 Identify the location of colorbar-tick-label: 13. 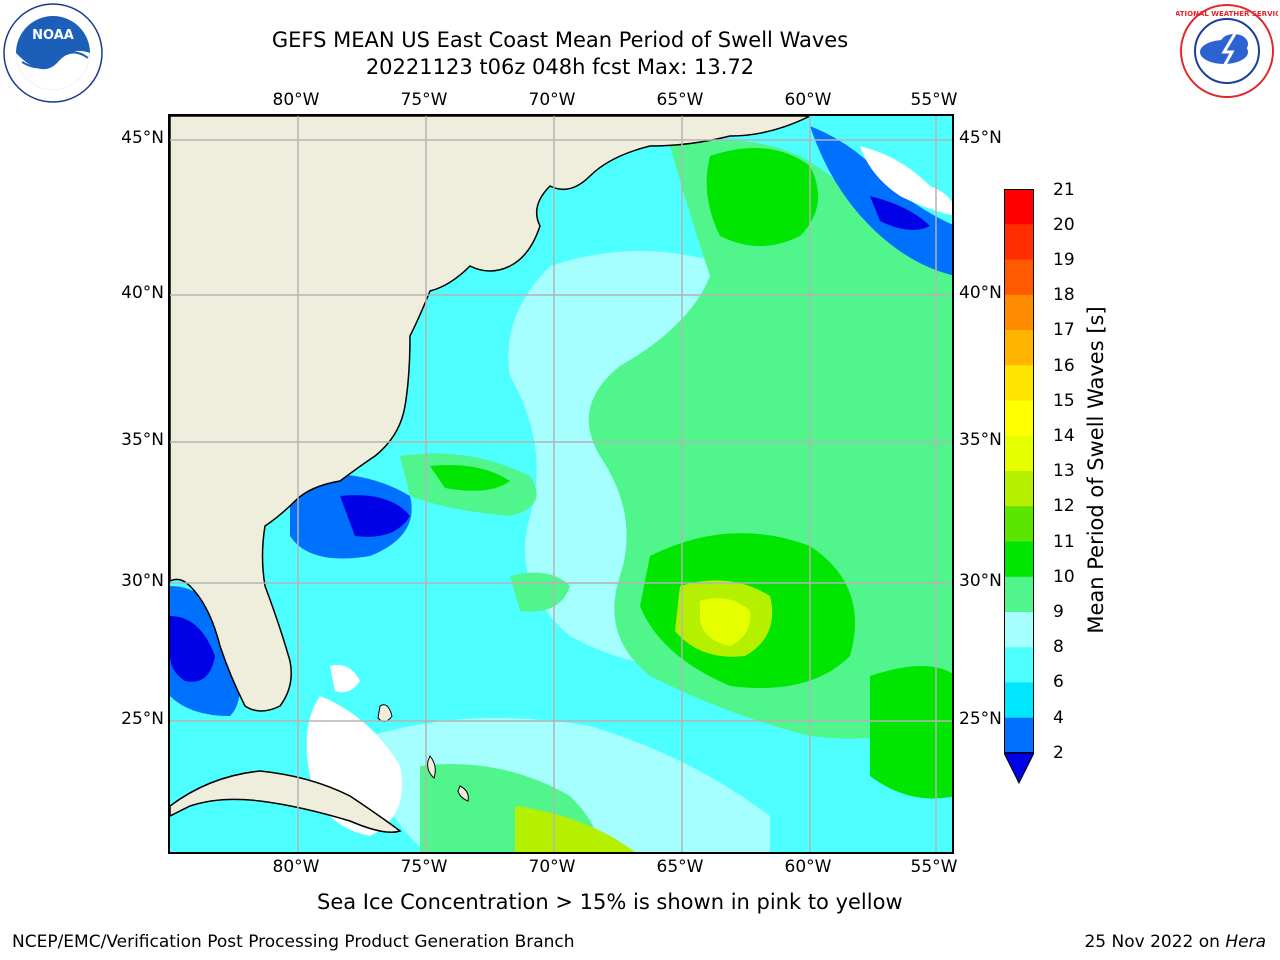
(1064, 471).